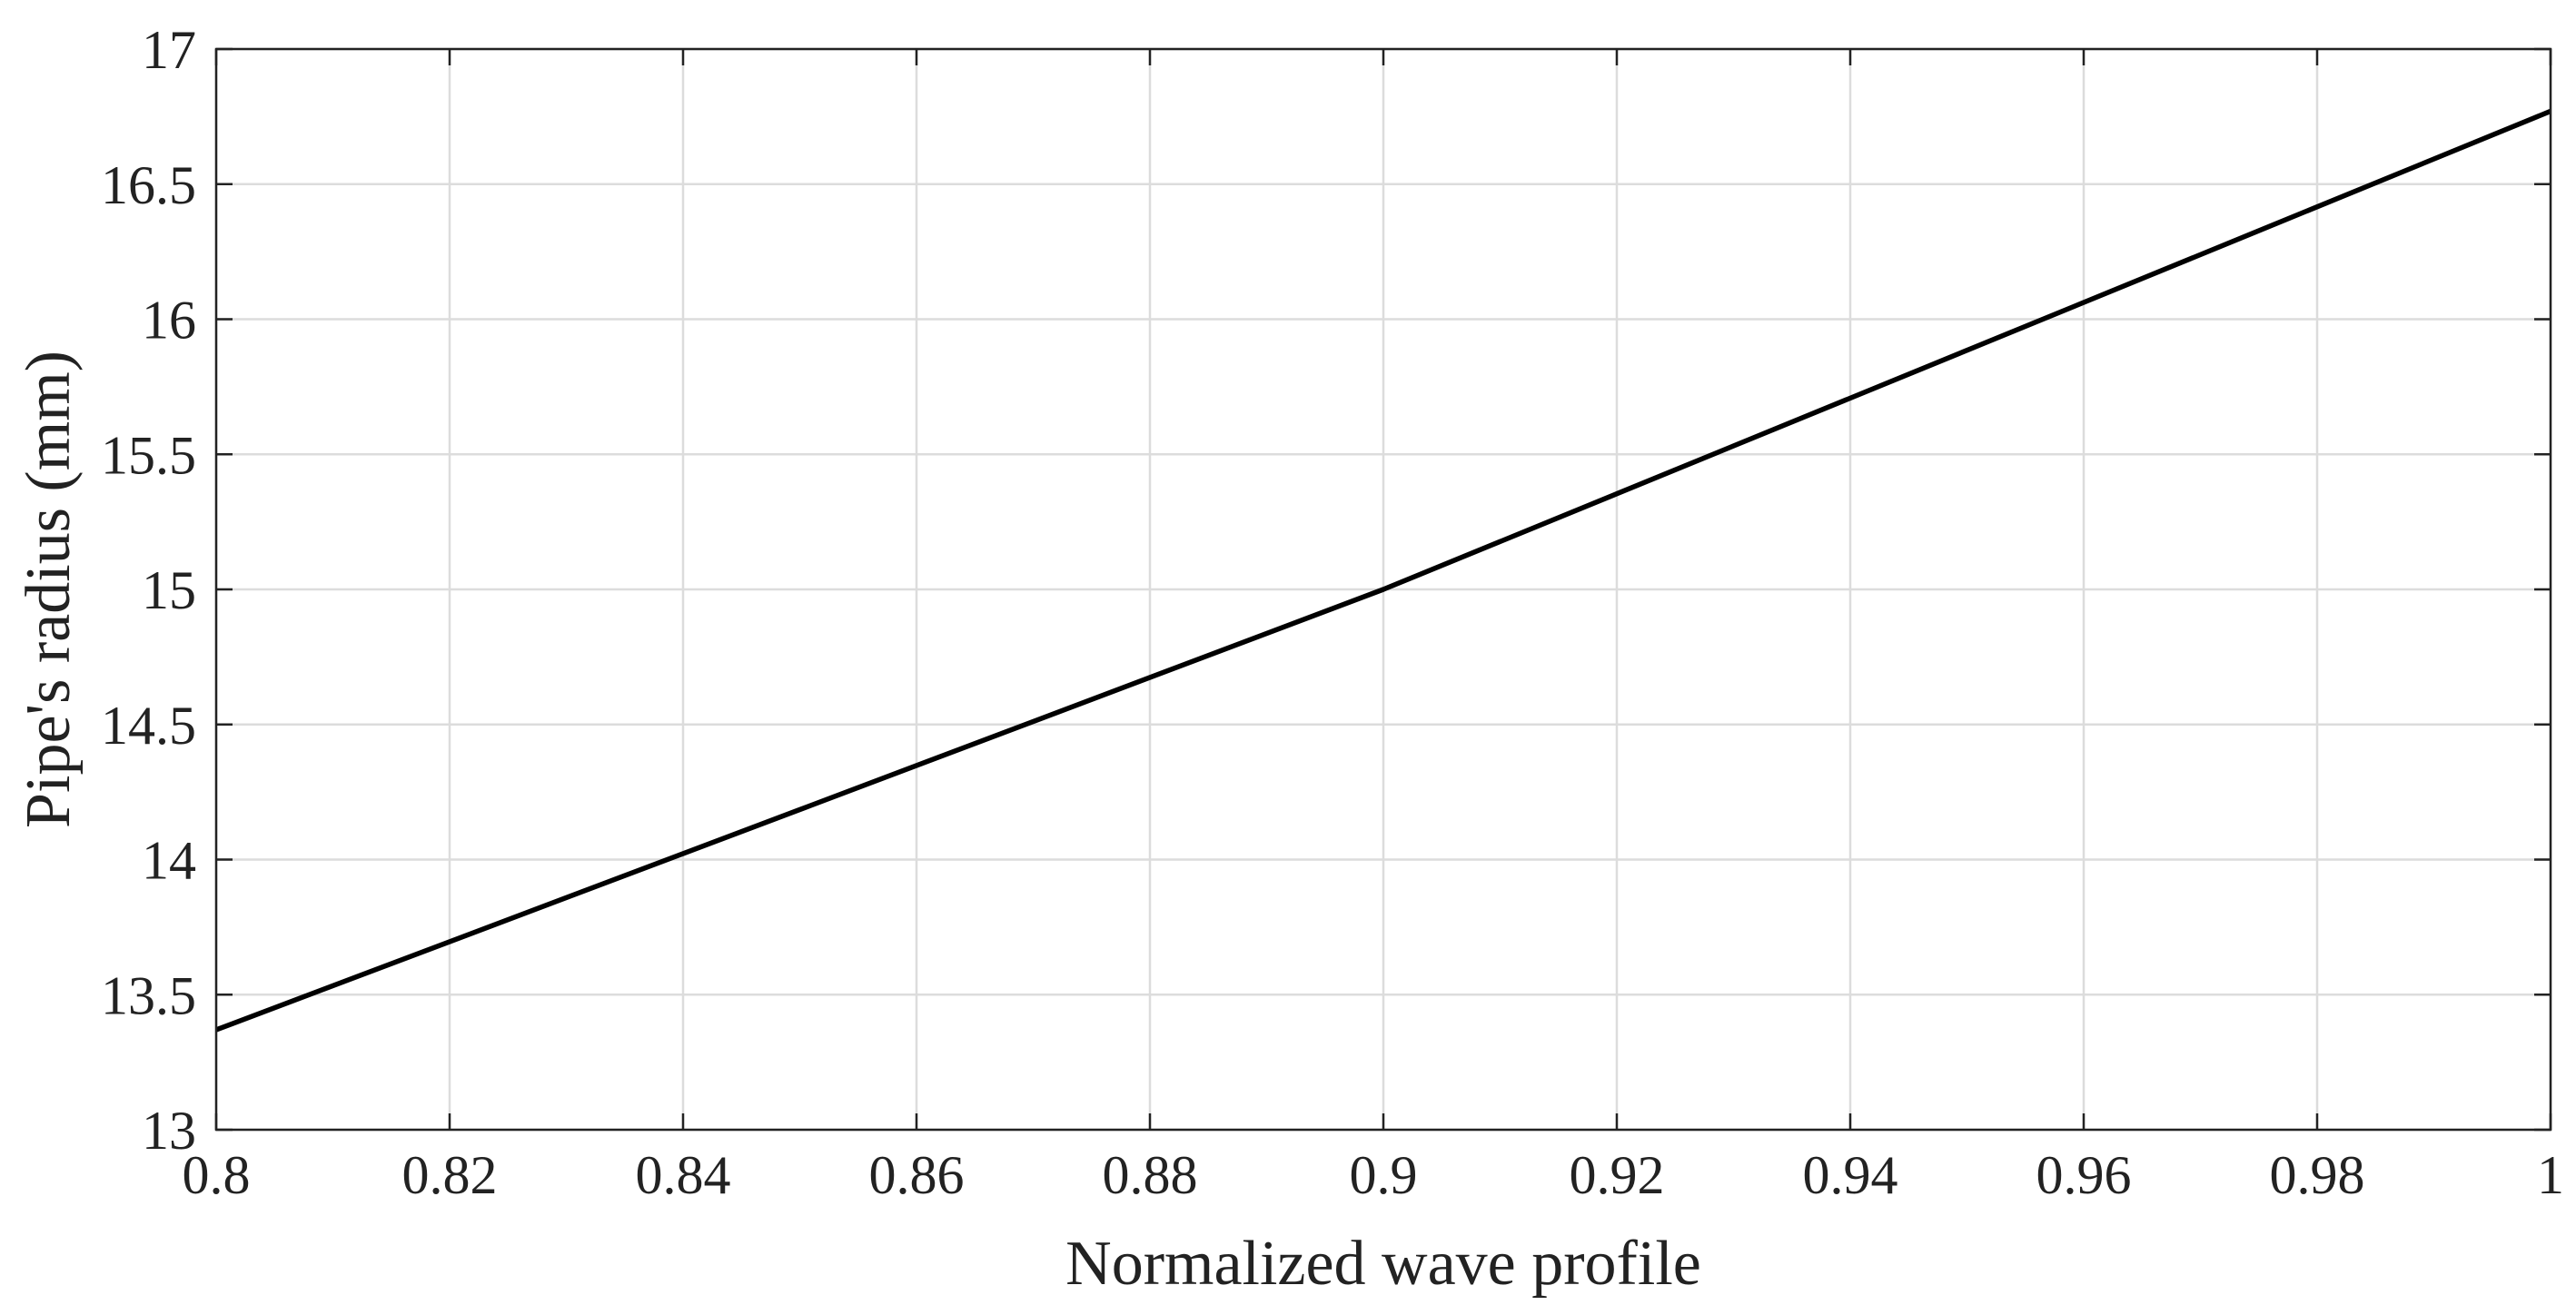  Describe the element at coordinates (2317, 1175) in the screenshot. I see `x-tick-label: 0.98` at that location.